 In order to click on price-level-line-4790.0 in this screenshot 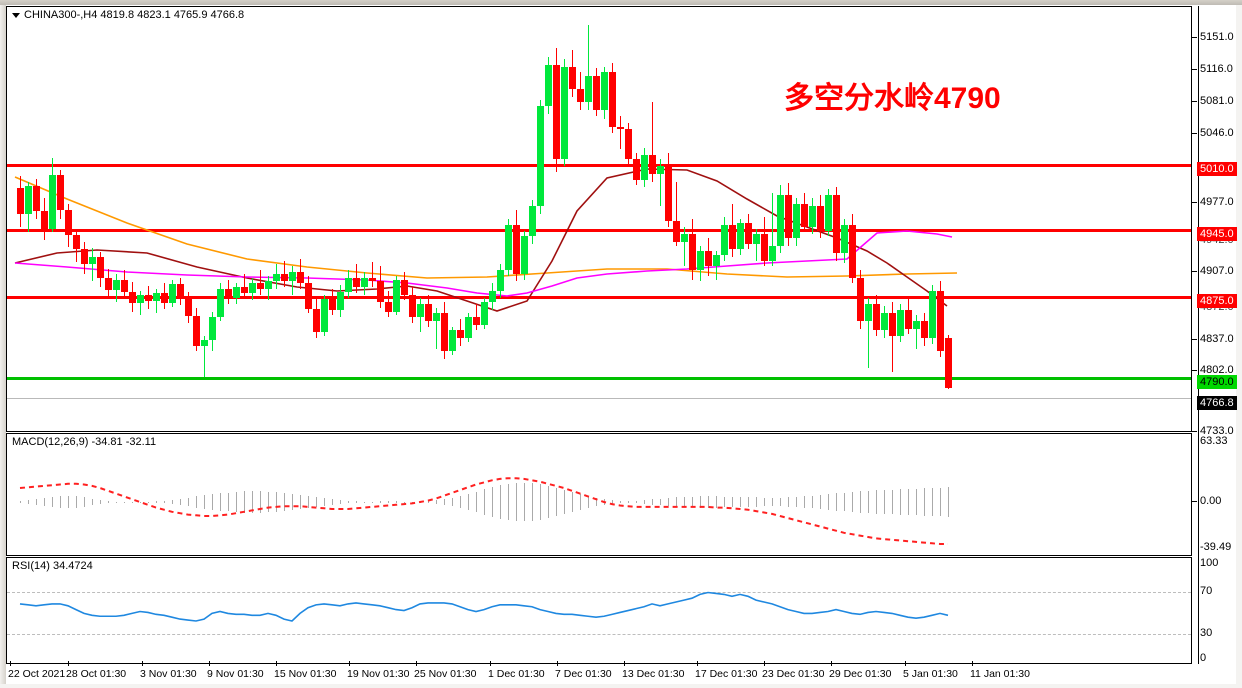, I will do `click(599, 378)`.